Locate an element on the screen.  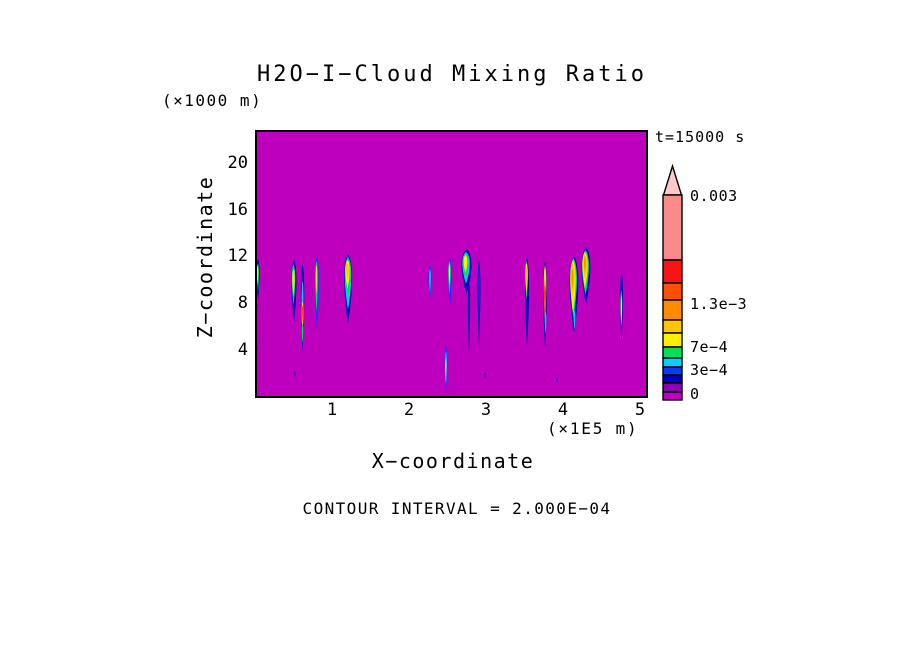
y-tick-label: 8 is located at coordinates (242, 302).